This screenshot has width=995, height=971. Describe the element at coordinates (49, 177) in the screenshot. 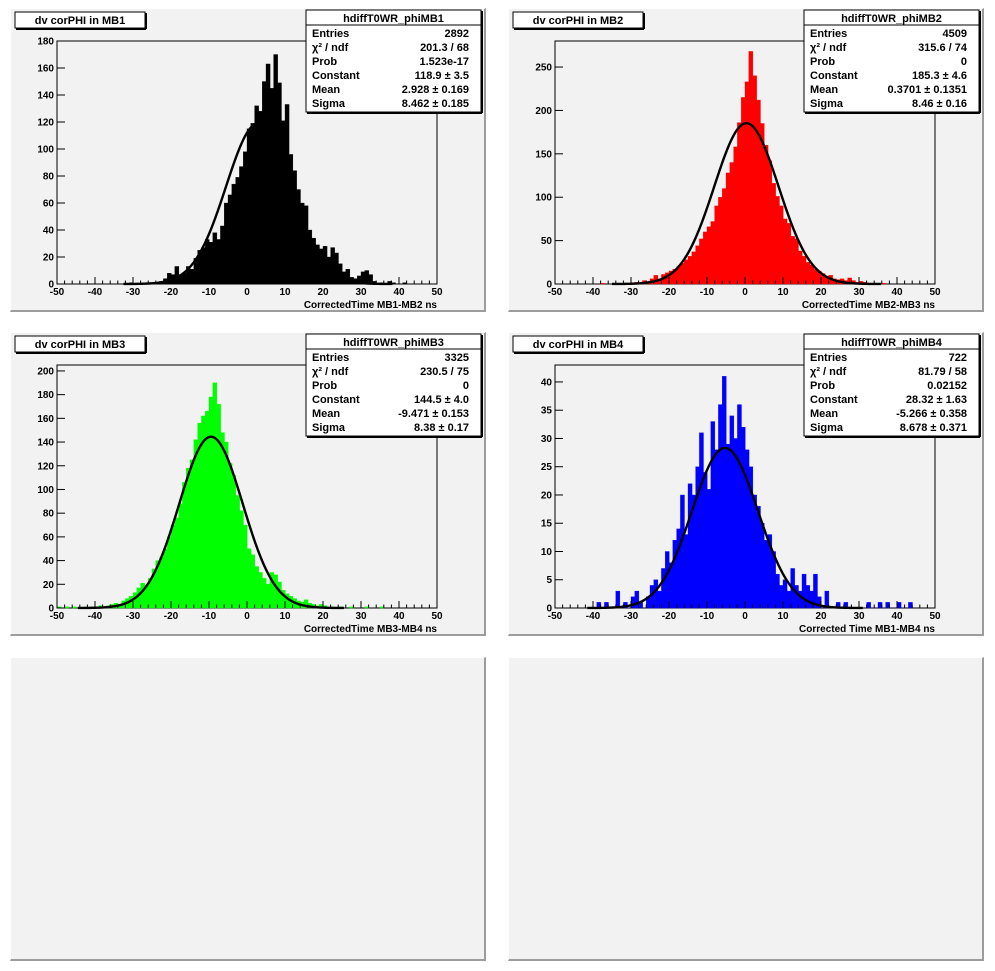

I see `y-tick-label: 80` at that location.